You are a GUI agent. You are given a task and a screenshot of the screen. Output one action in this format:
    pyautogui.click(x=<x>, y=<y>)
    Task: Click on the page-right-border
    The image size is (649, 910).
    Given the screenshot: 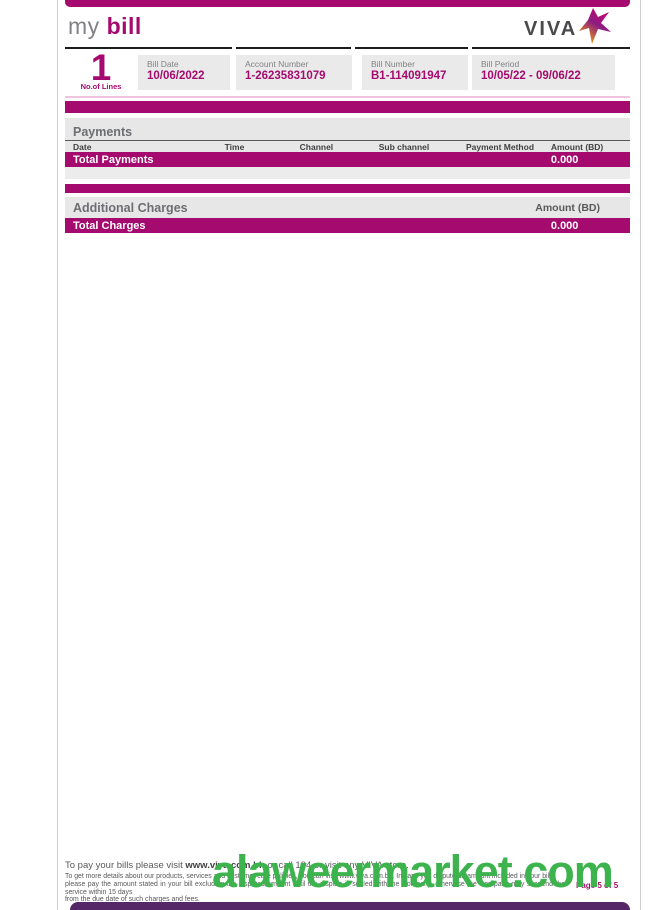 What is the action you would take?
    pyautogui.click(x=640, y=455)
    